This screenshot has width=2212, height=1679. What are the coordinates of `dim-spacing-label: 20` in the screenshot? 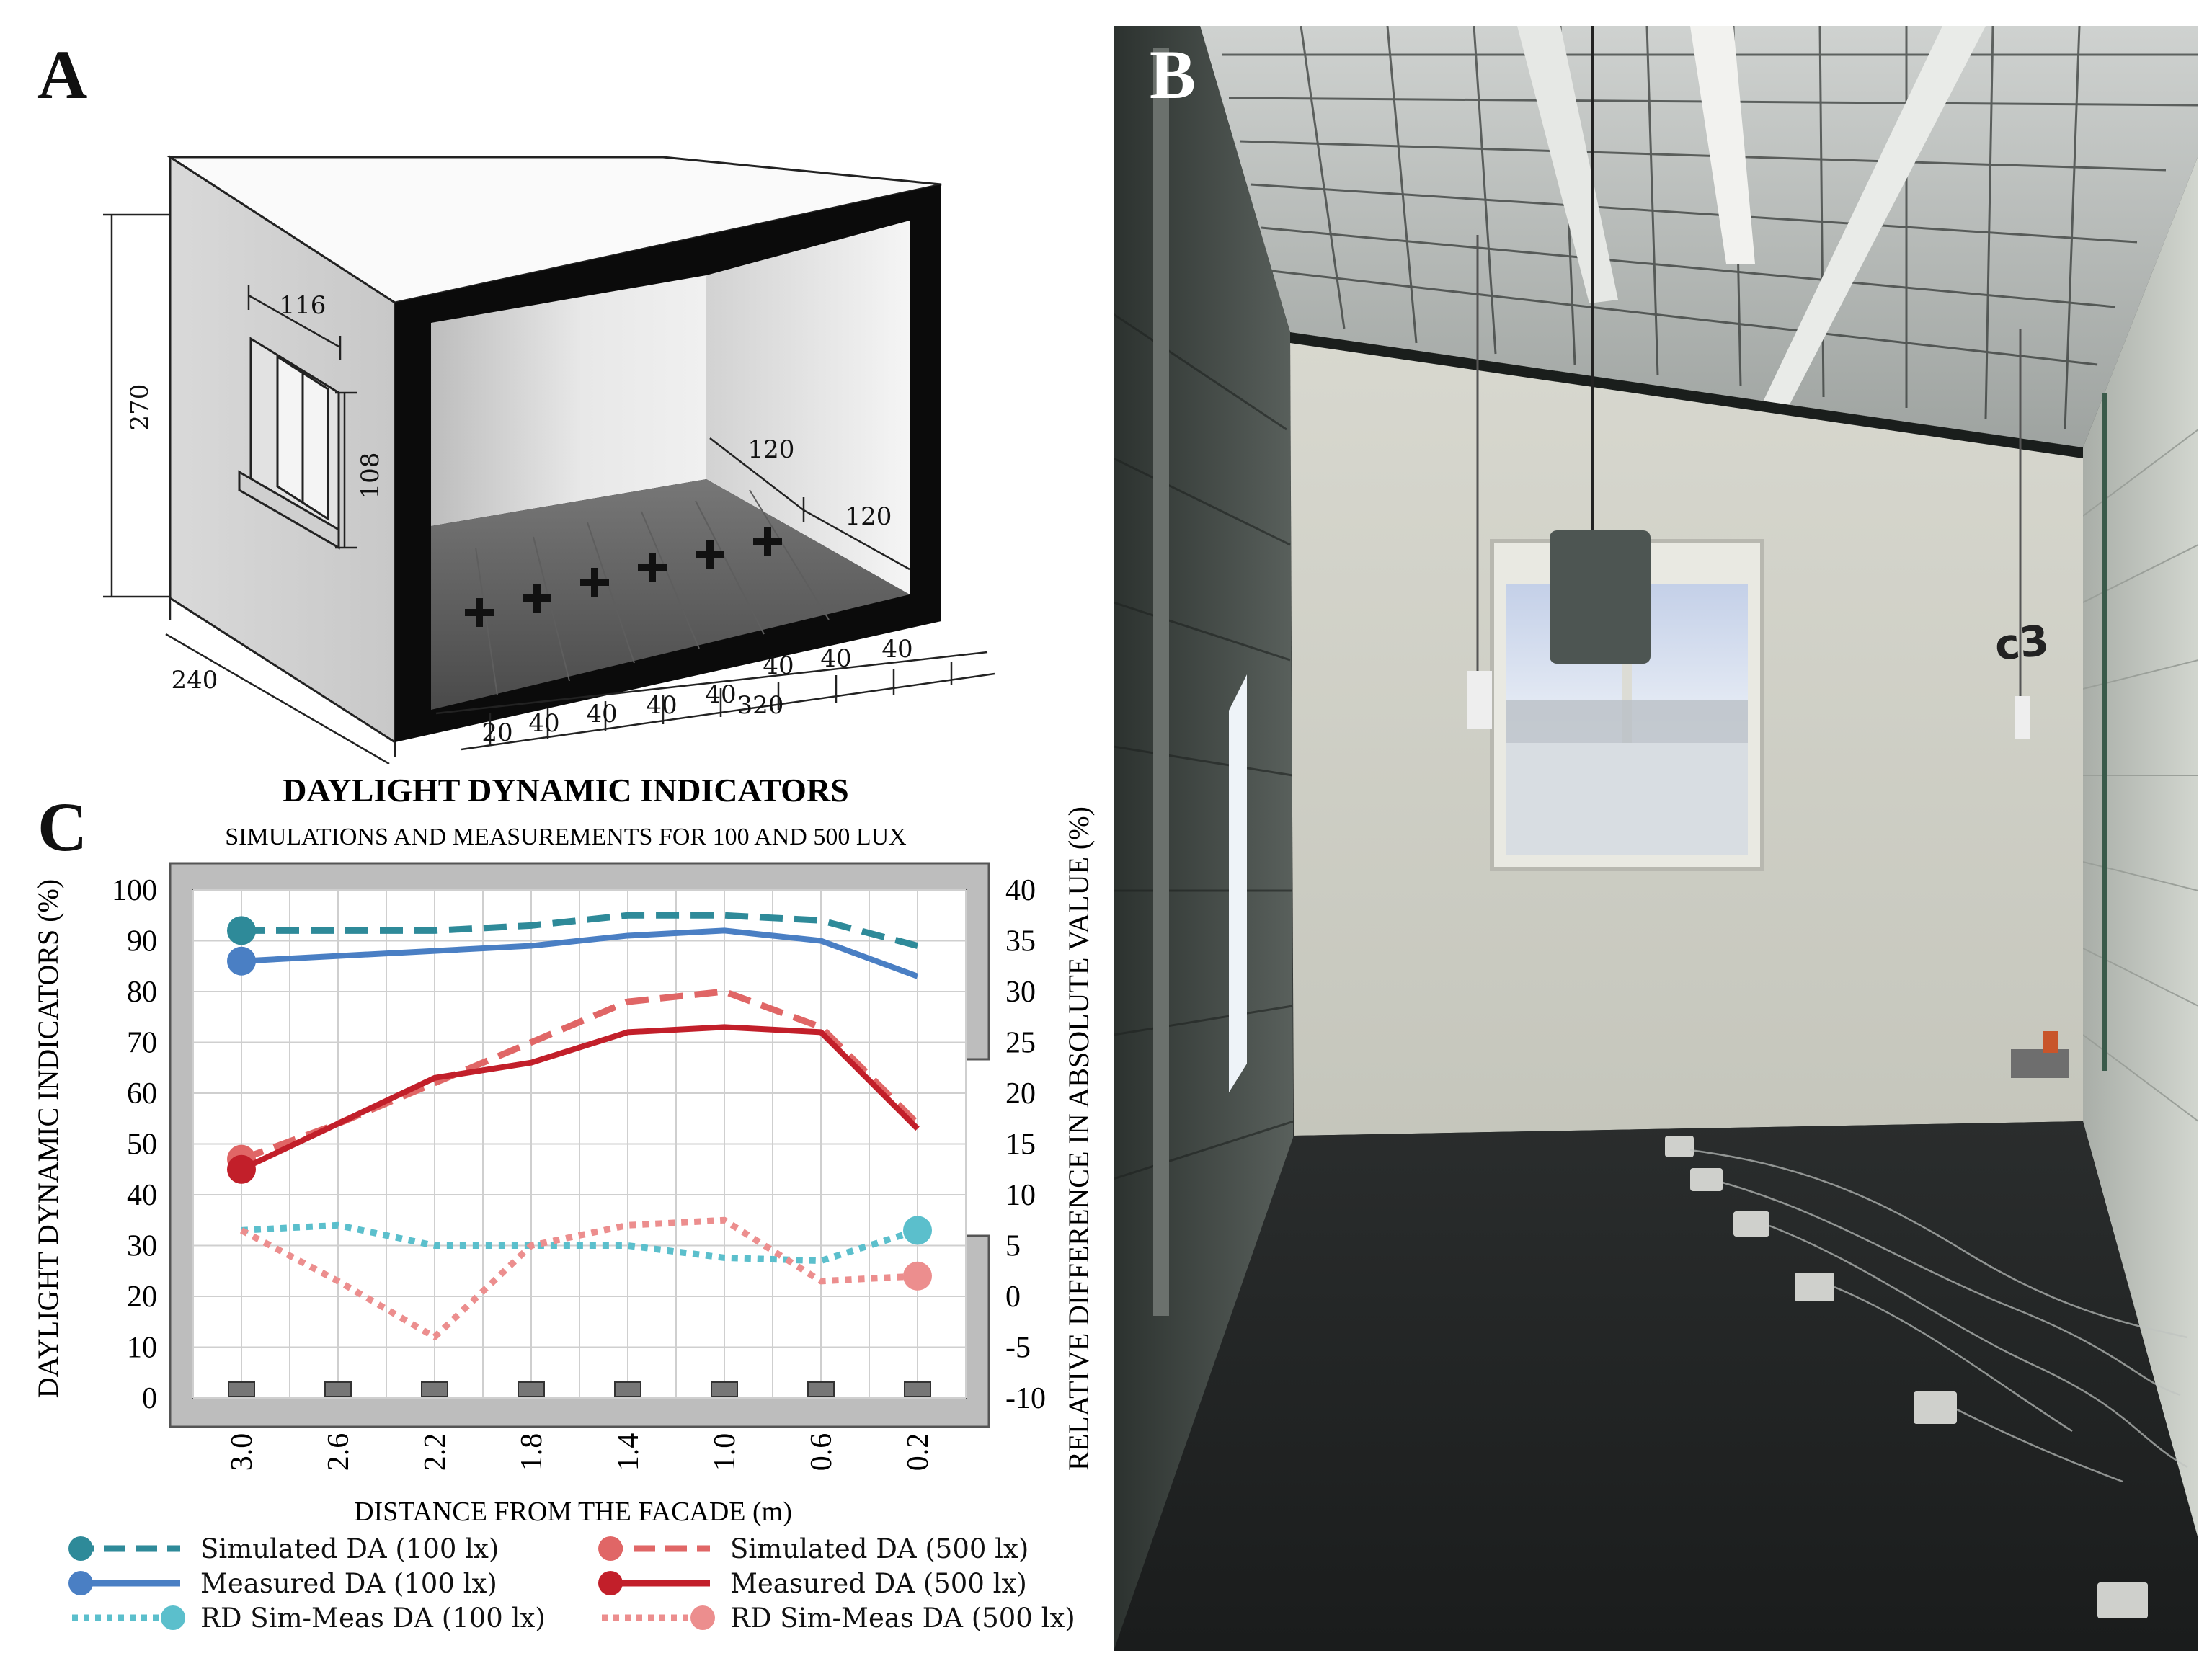 It's located at (496, 732).